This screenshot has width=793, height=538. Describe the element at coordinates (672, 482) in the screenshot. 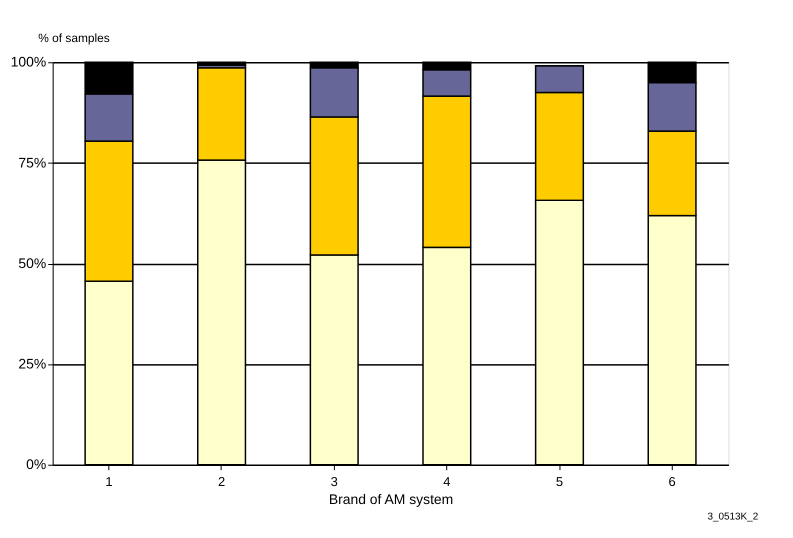

I see `x-tick-label: 6` at that location.